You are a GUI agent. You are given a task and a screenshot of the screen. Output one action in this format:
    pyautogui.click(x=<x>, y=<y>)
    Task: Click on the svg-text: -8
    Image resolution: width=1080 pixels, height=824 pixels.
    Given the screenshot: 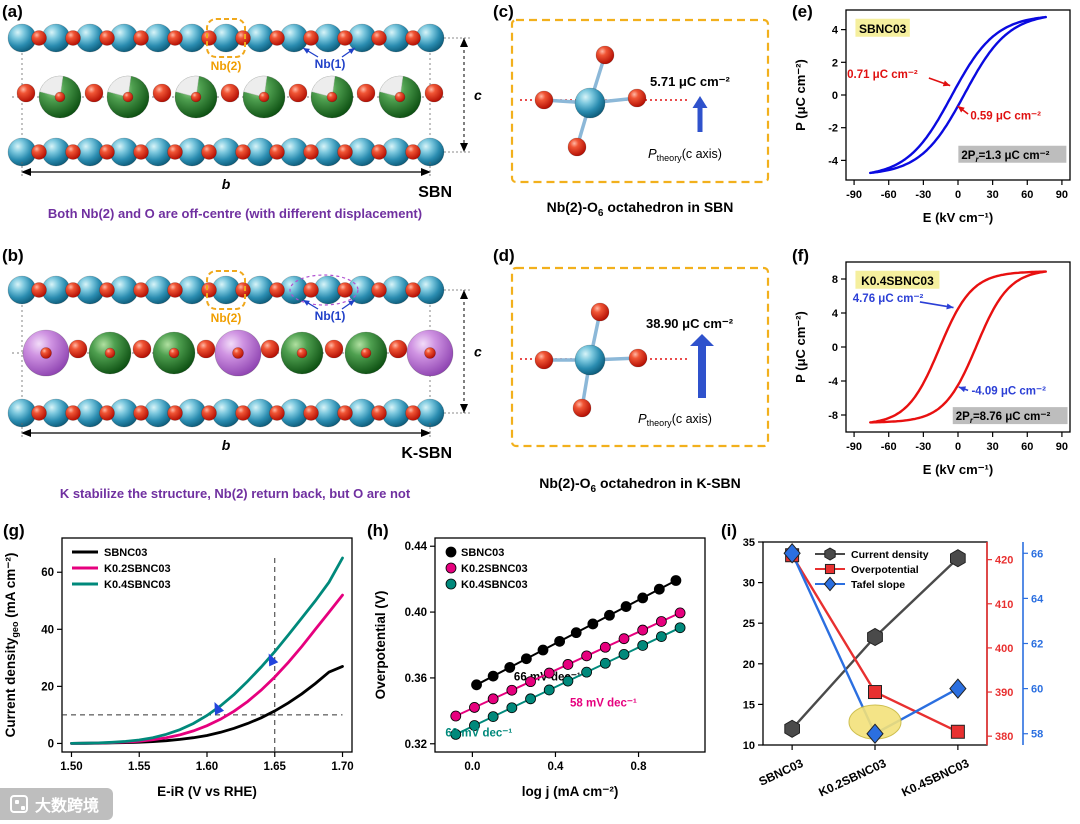 What is the action you would take?
    pyautogui.click(x=833, y=416)
    